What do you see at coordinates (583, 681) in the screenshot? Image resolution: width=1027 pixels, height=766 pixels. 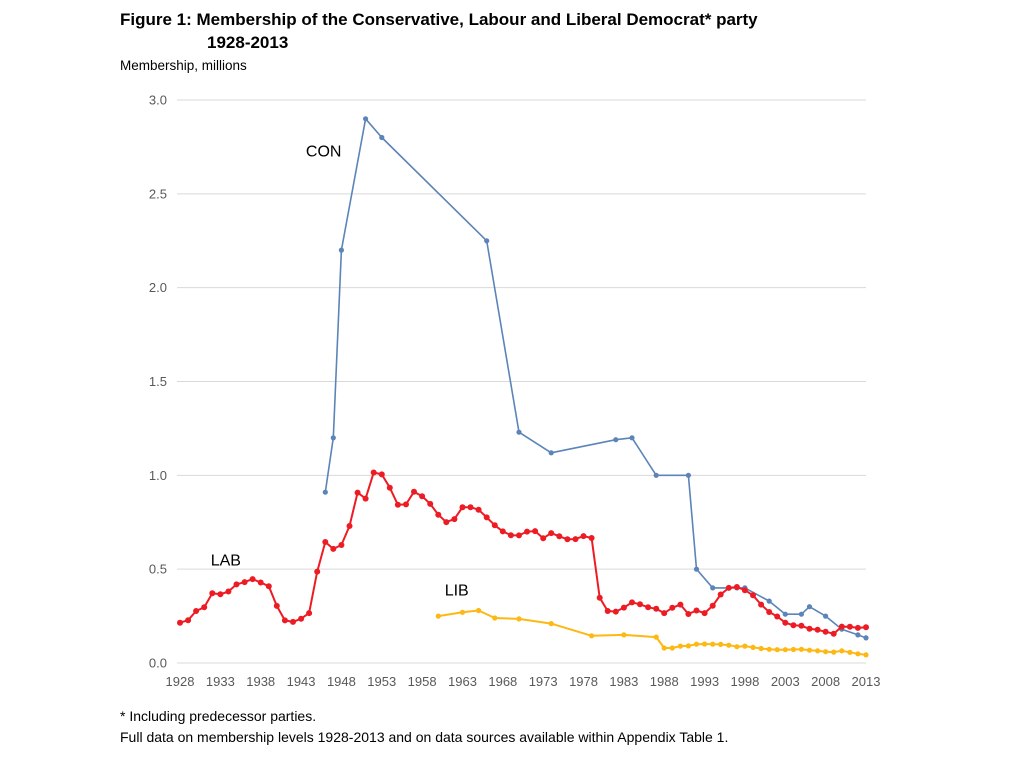 I see `x-tick-label: 1978` at bounding box center [583, 681].